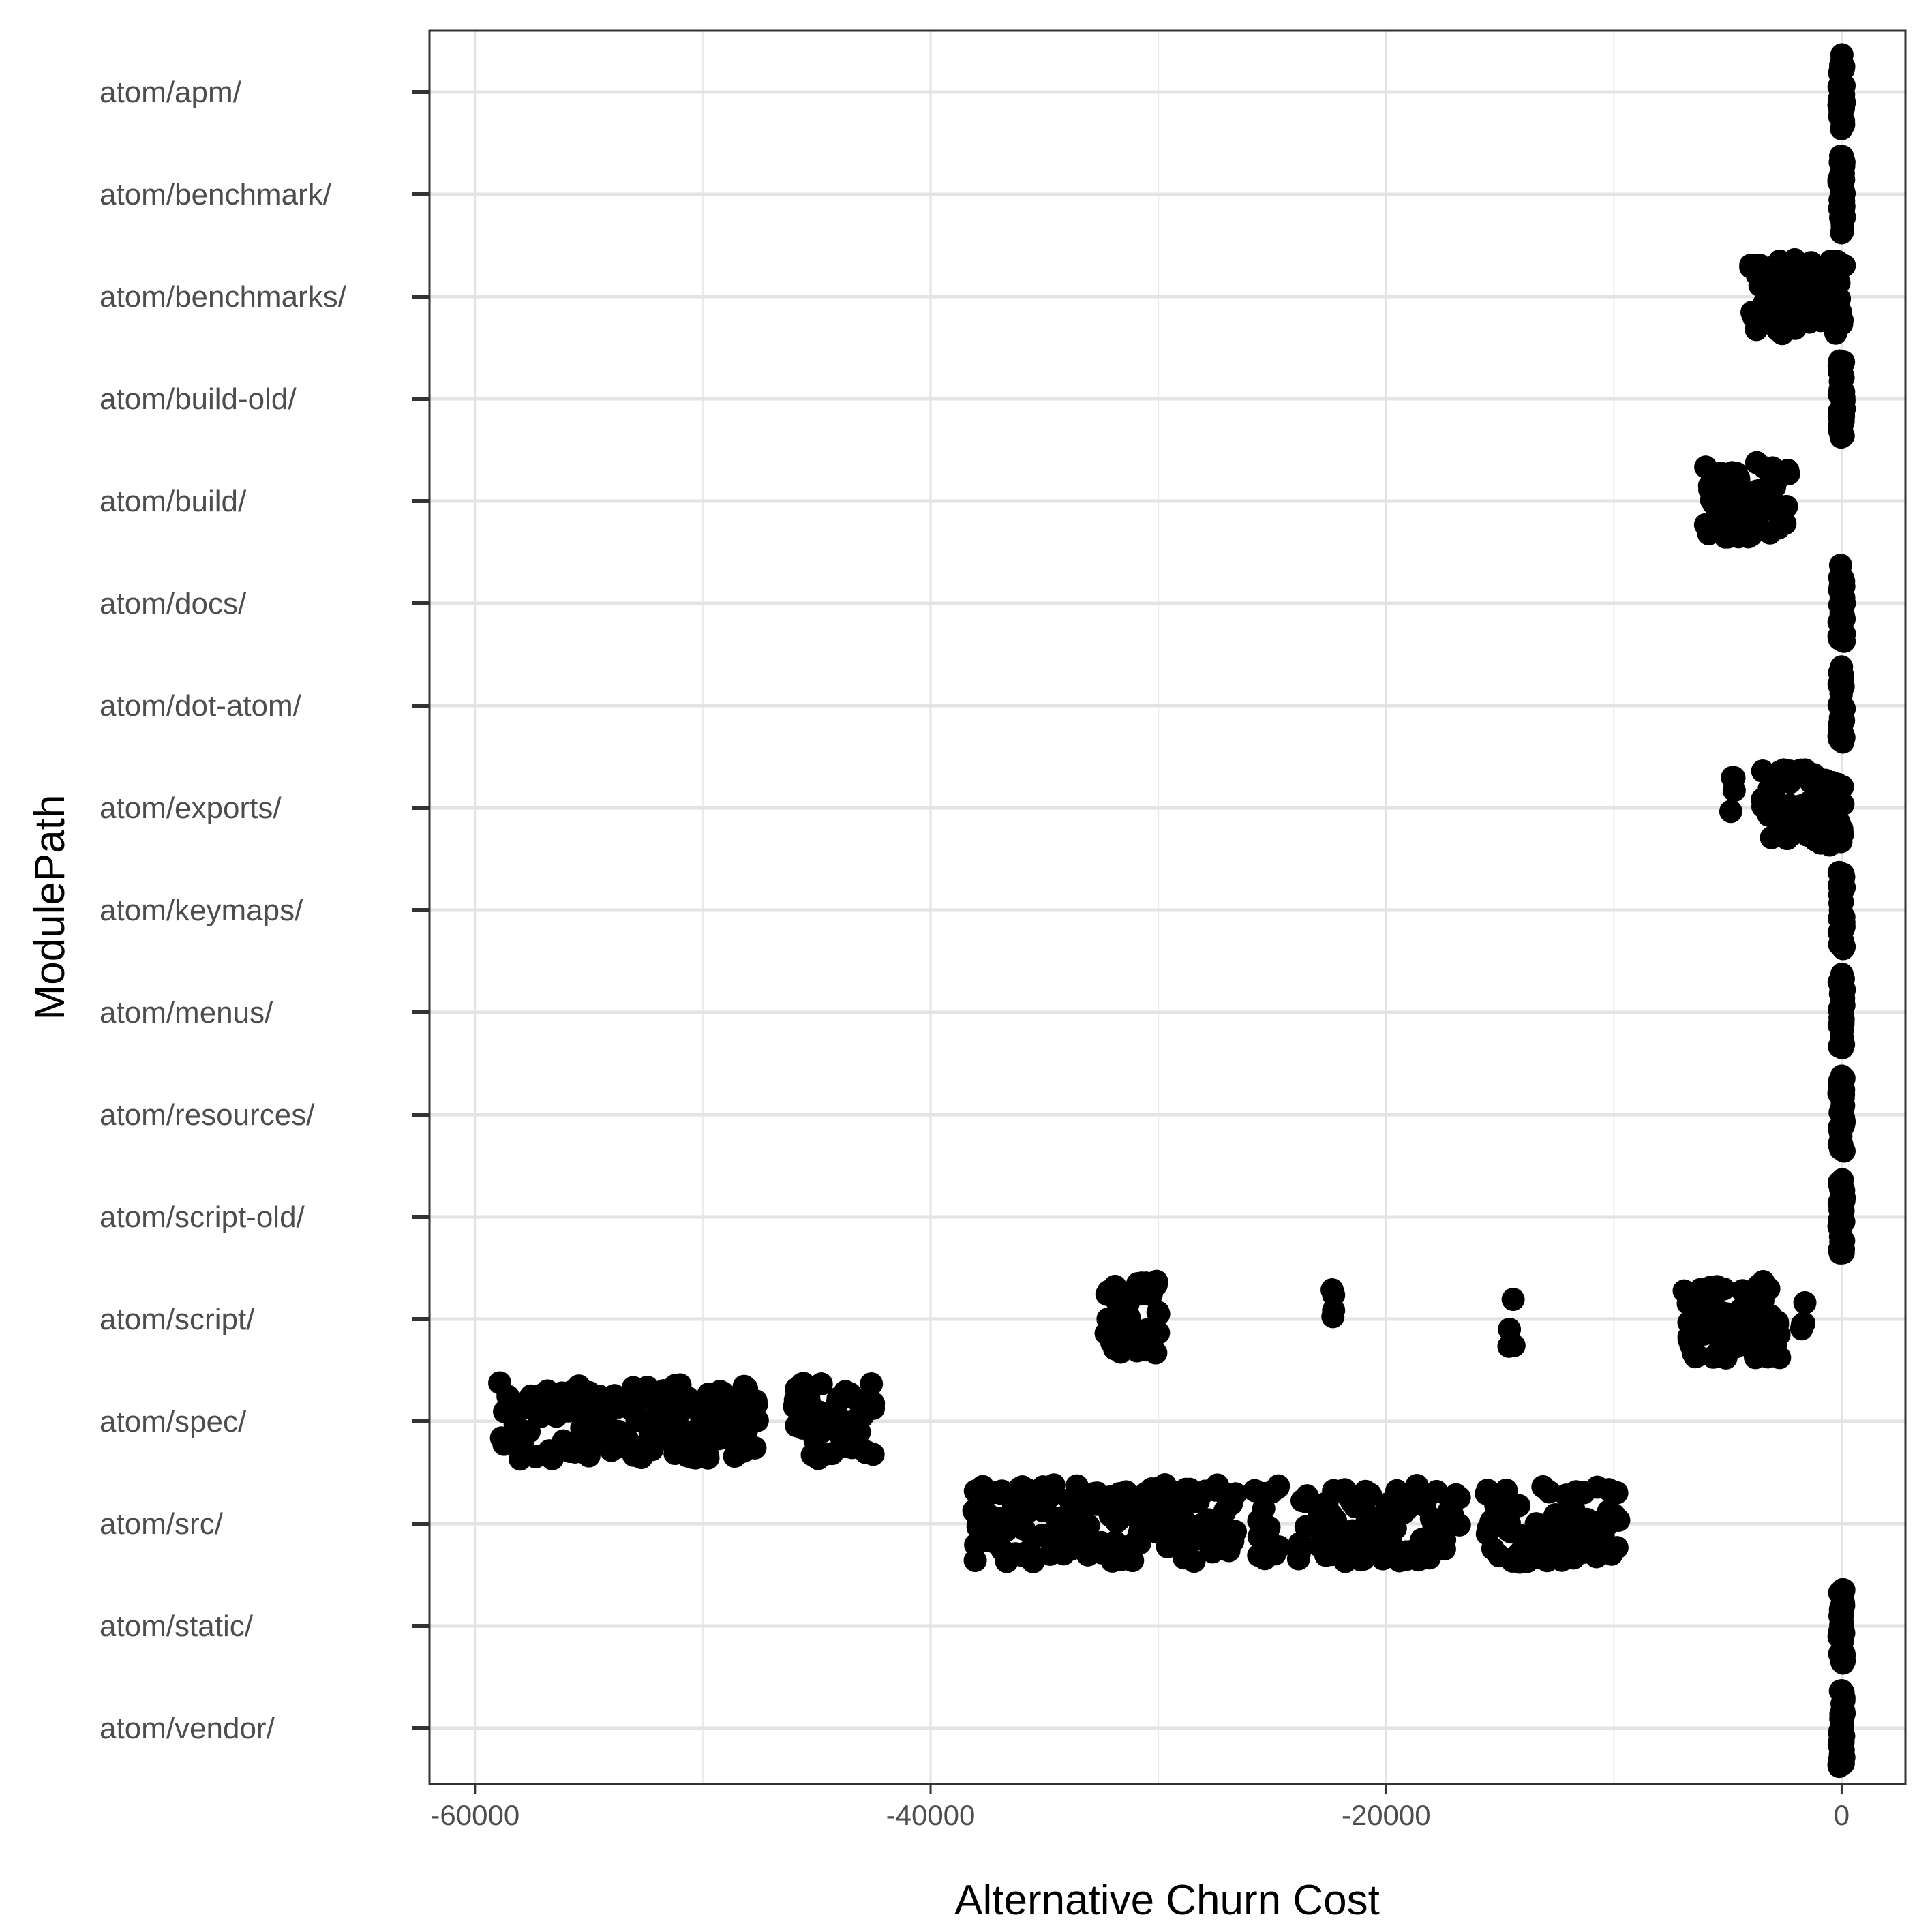 The image size is (1932, 1932). What do you see at coordinates (216, 194) in the screenshot?
I see `y-tick-label-benchmark: atom/benchmark/` at bounding box center [216, 194].